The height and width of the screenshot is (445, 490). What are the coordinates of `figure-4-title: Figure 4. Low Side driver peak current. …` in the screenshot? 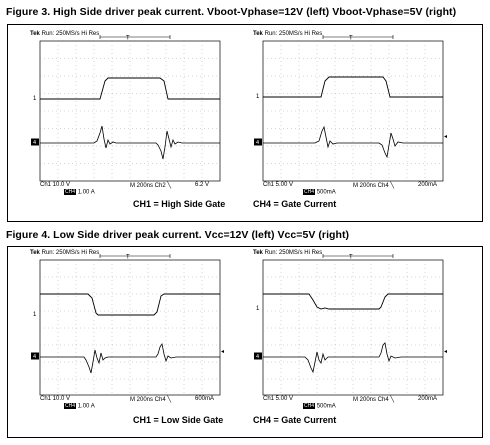 It's located at (178, 235).